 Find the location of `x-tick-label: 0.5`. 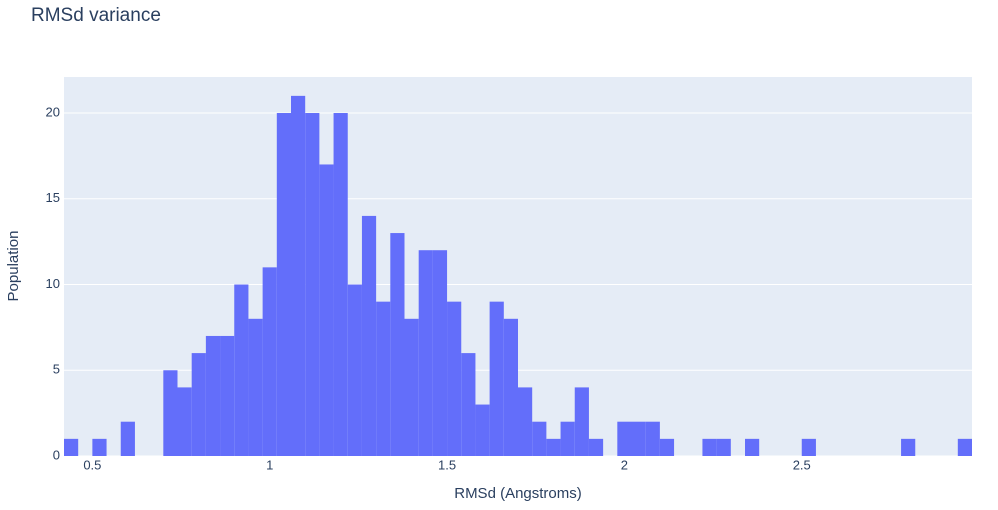

x-tick-label: 0.5 is located at coordinates (92, 464).